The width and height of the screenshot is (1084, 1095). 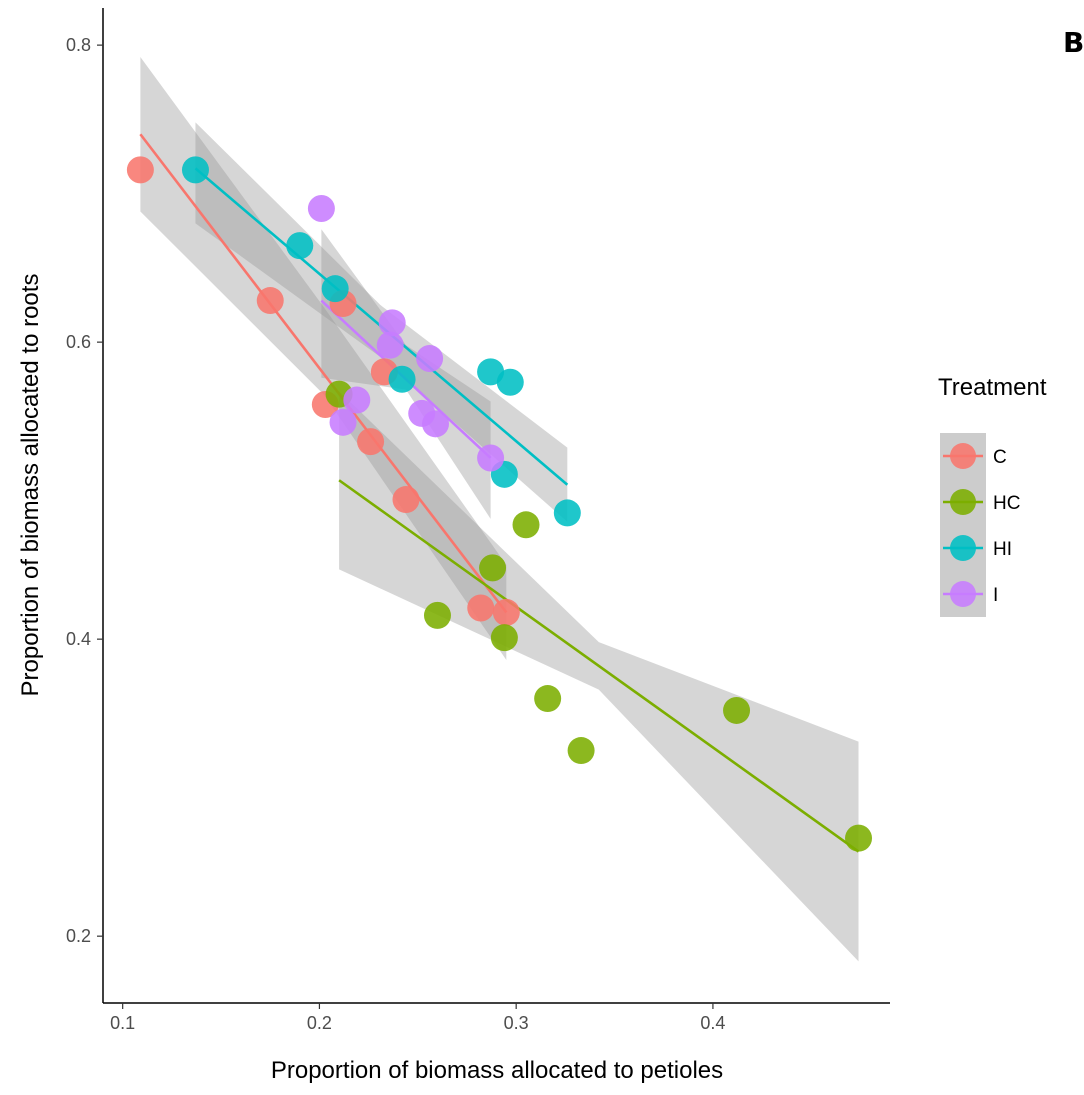 What do you see at coordinates (963, 594) in the screenshot?
I see `legend-key-point-i` at bounding box center [963, 594].